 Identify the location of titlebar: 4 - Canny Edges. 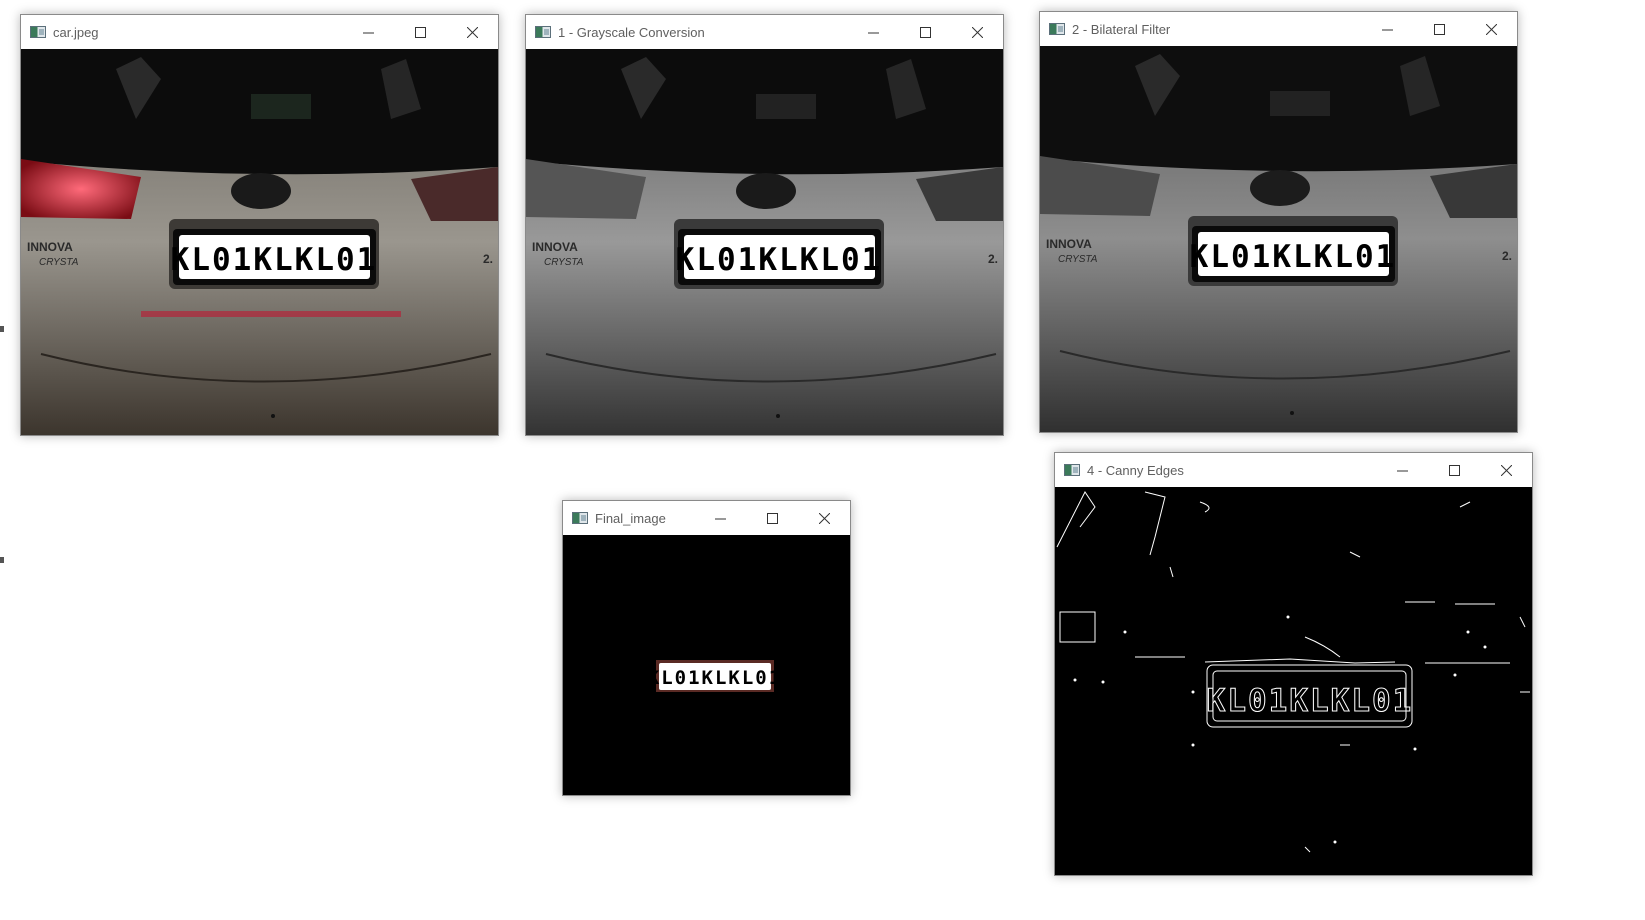
(1293, 470).